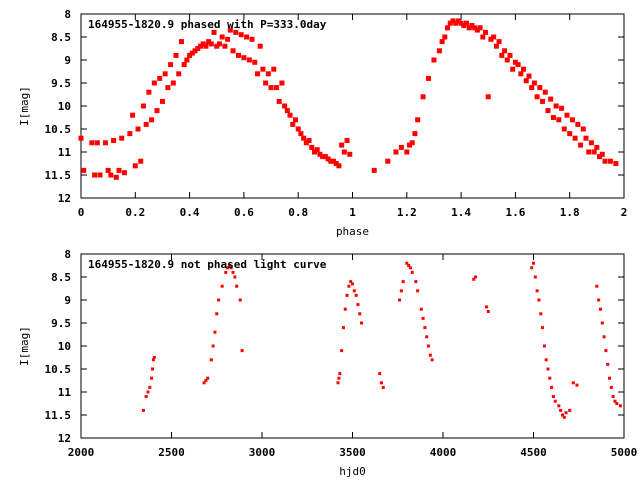 The height and width of the screenshot is (484, 640). Describe the element at coordinates (64, 106) in the screenshot. I see `top-y-tick-label: 10` at that location.